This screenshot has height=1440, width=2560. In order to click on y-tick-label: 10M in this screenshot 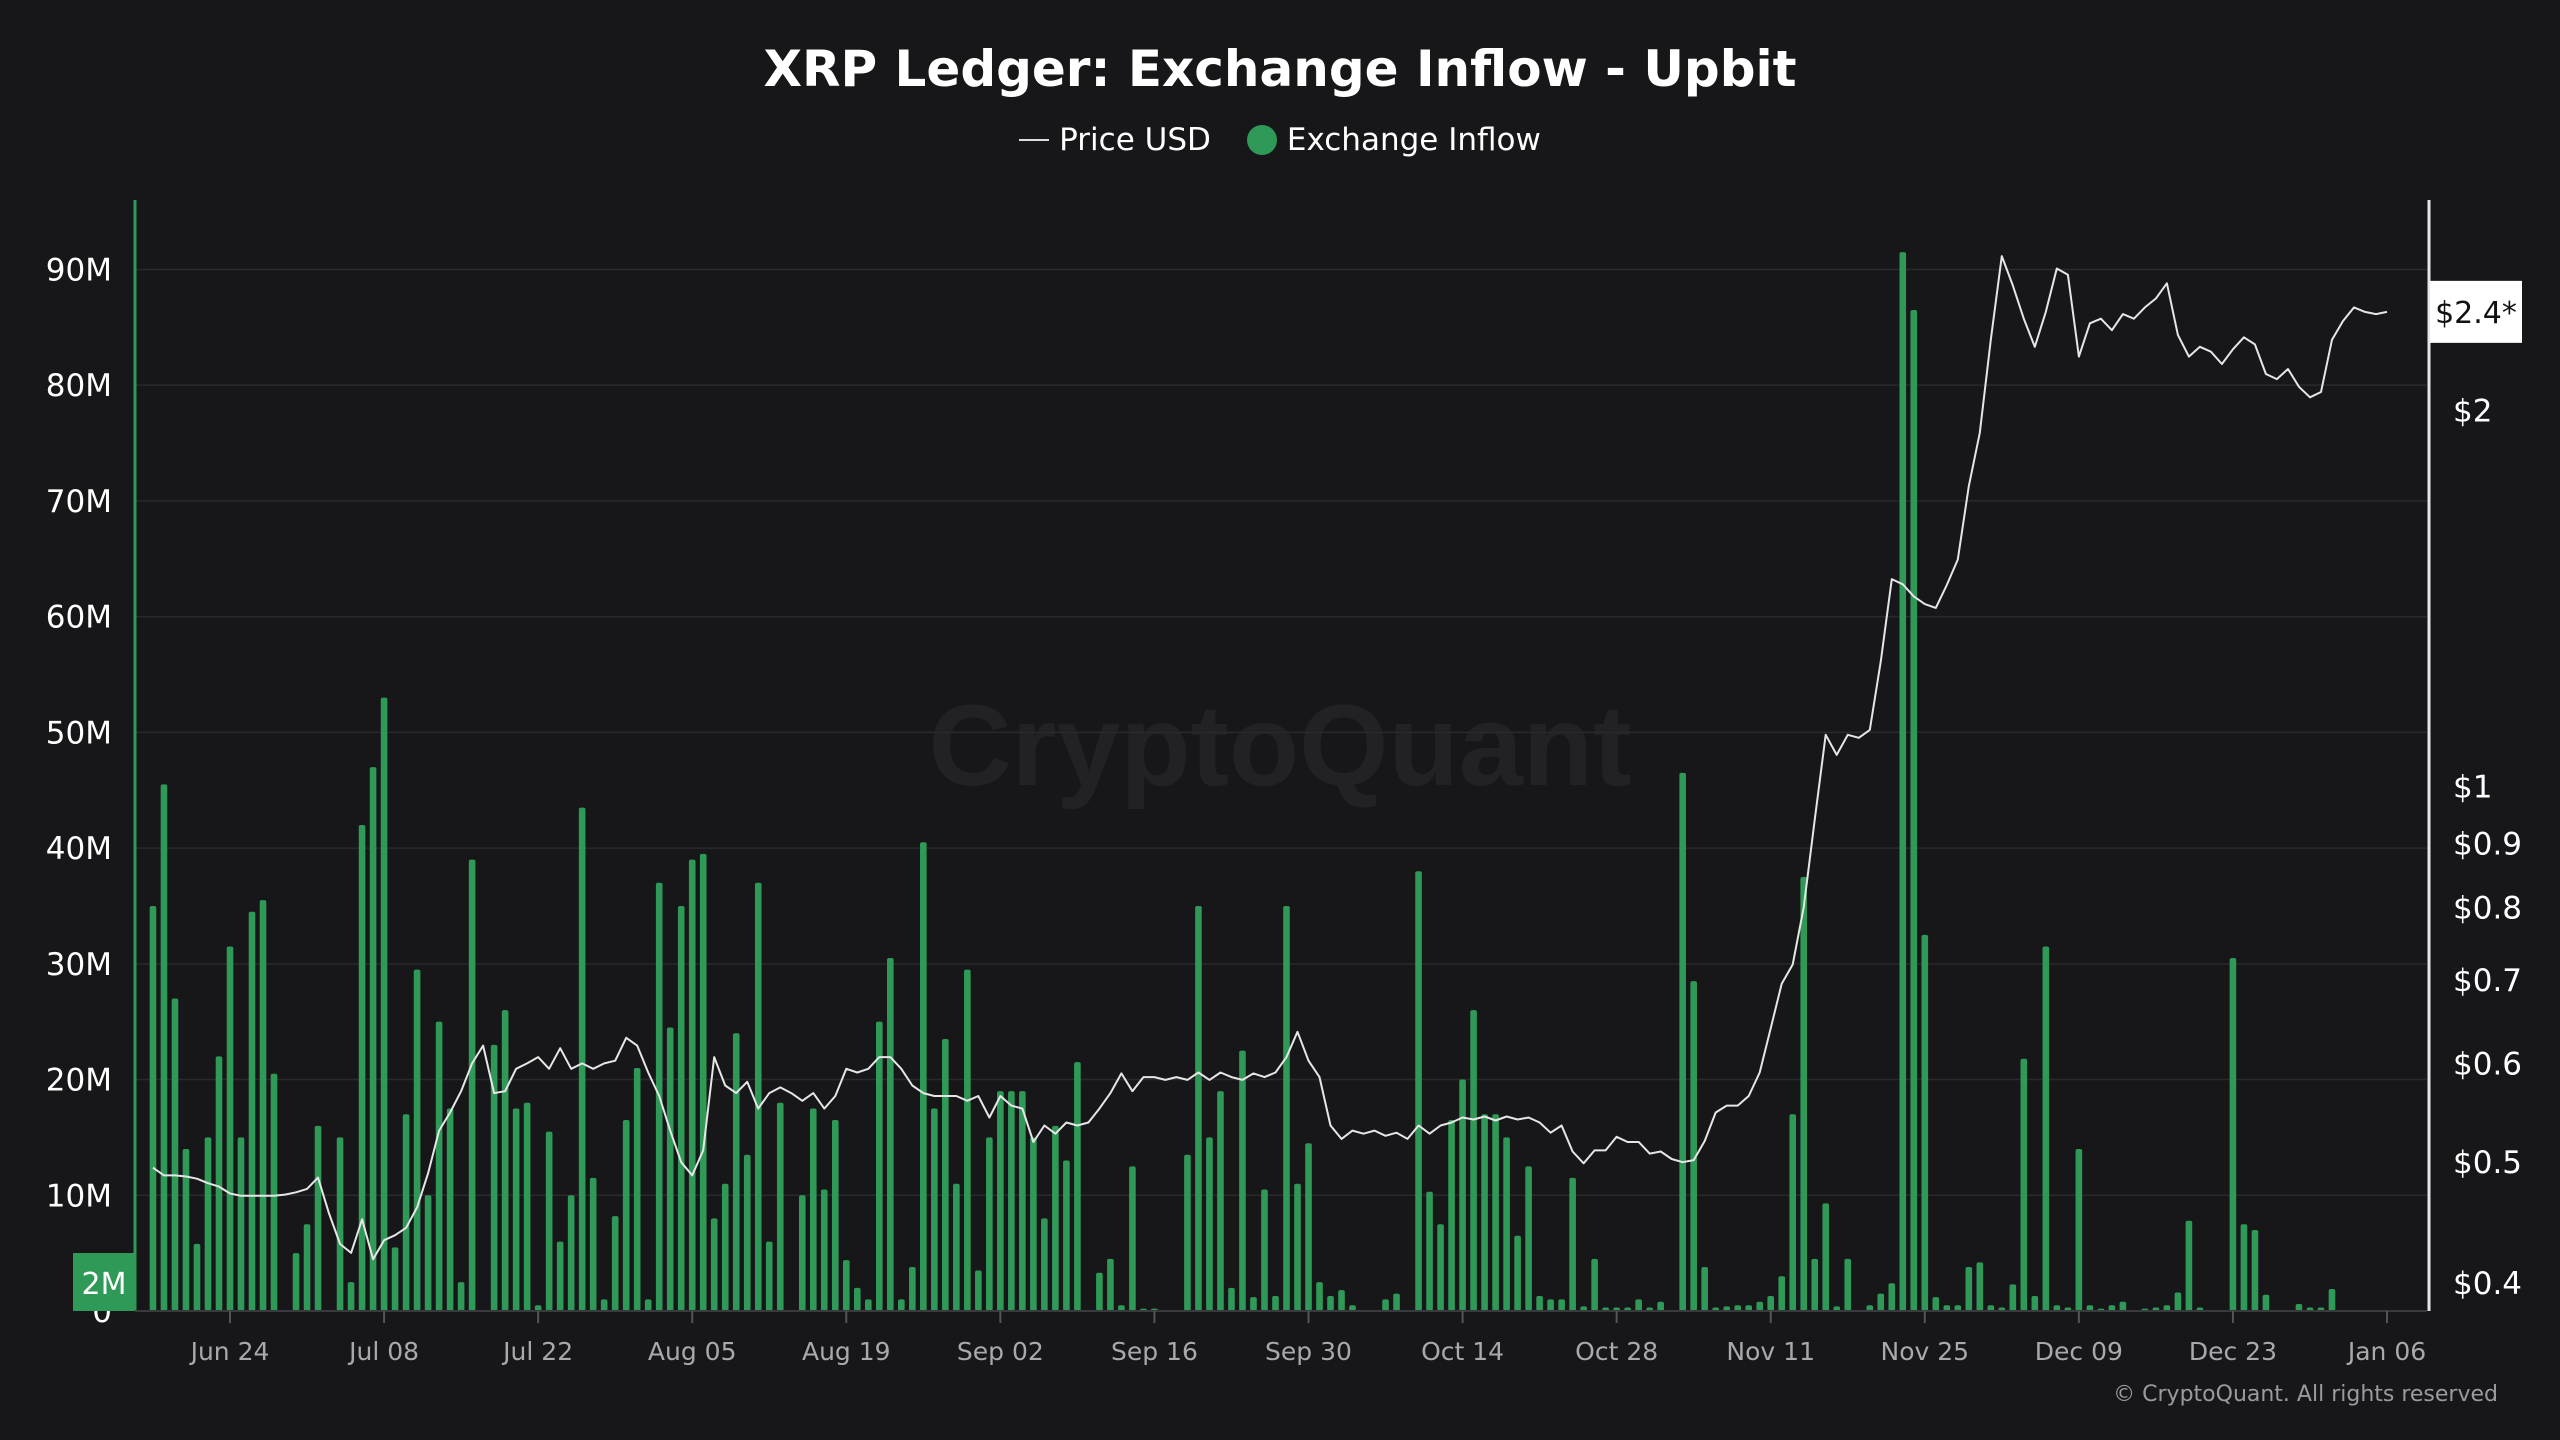, I will do `click(79, 1196)`.